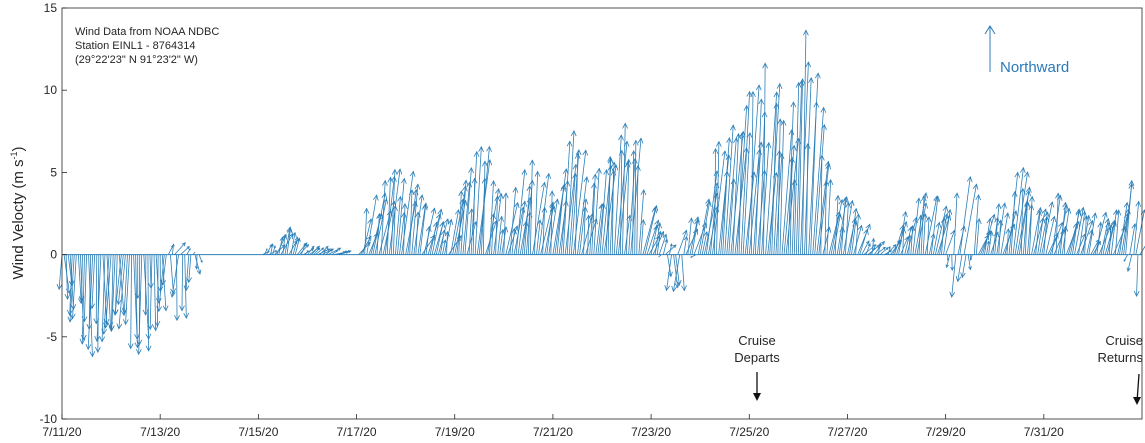  What do you see at coordinates (757, 386) in the screenshot?
I see `down-arrow-icon` at bounding box center [757, 386].